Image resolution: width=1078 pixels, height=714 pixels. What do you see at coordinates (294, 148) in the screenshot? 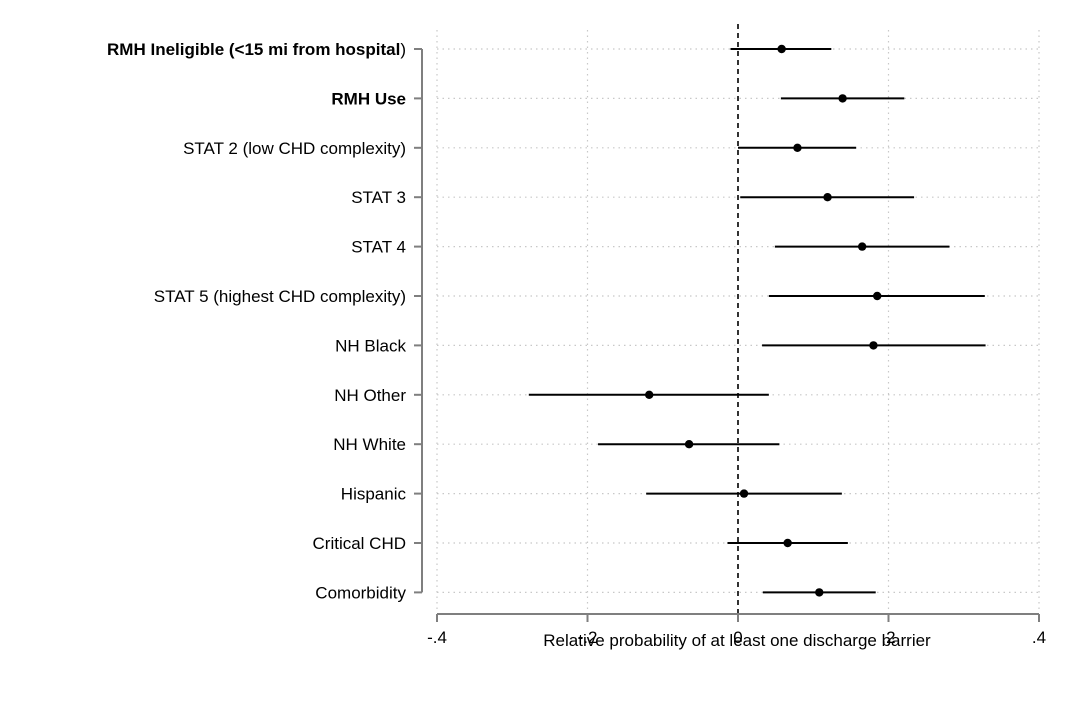
I see `category-label: STAT 2 (low CHD complexity)` at bounding box center [294, 148].